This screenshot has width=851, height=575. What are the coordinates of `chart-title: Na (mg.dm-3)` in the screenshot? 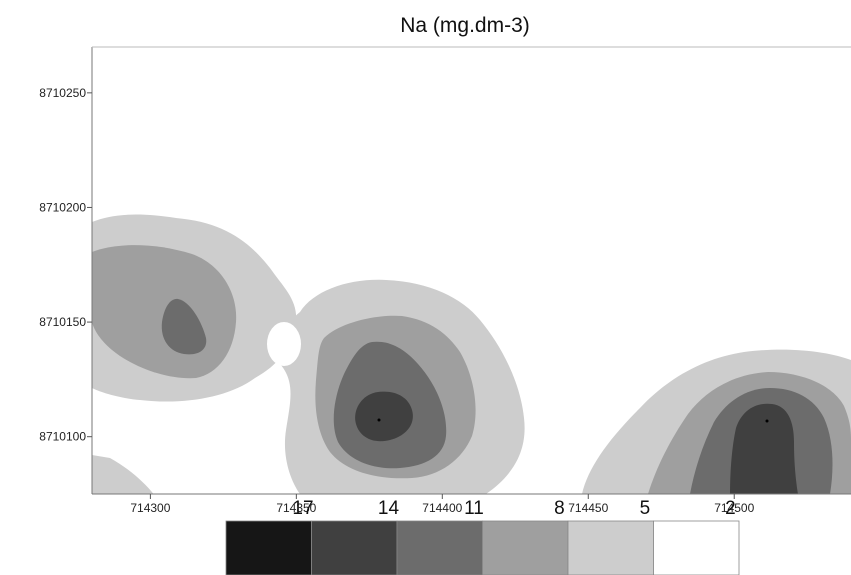 It's located at (465, 25).